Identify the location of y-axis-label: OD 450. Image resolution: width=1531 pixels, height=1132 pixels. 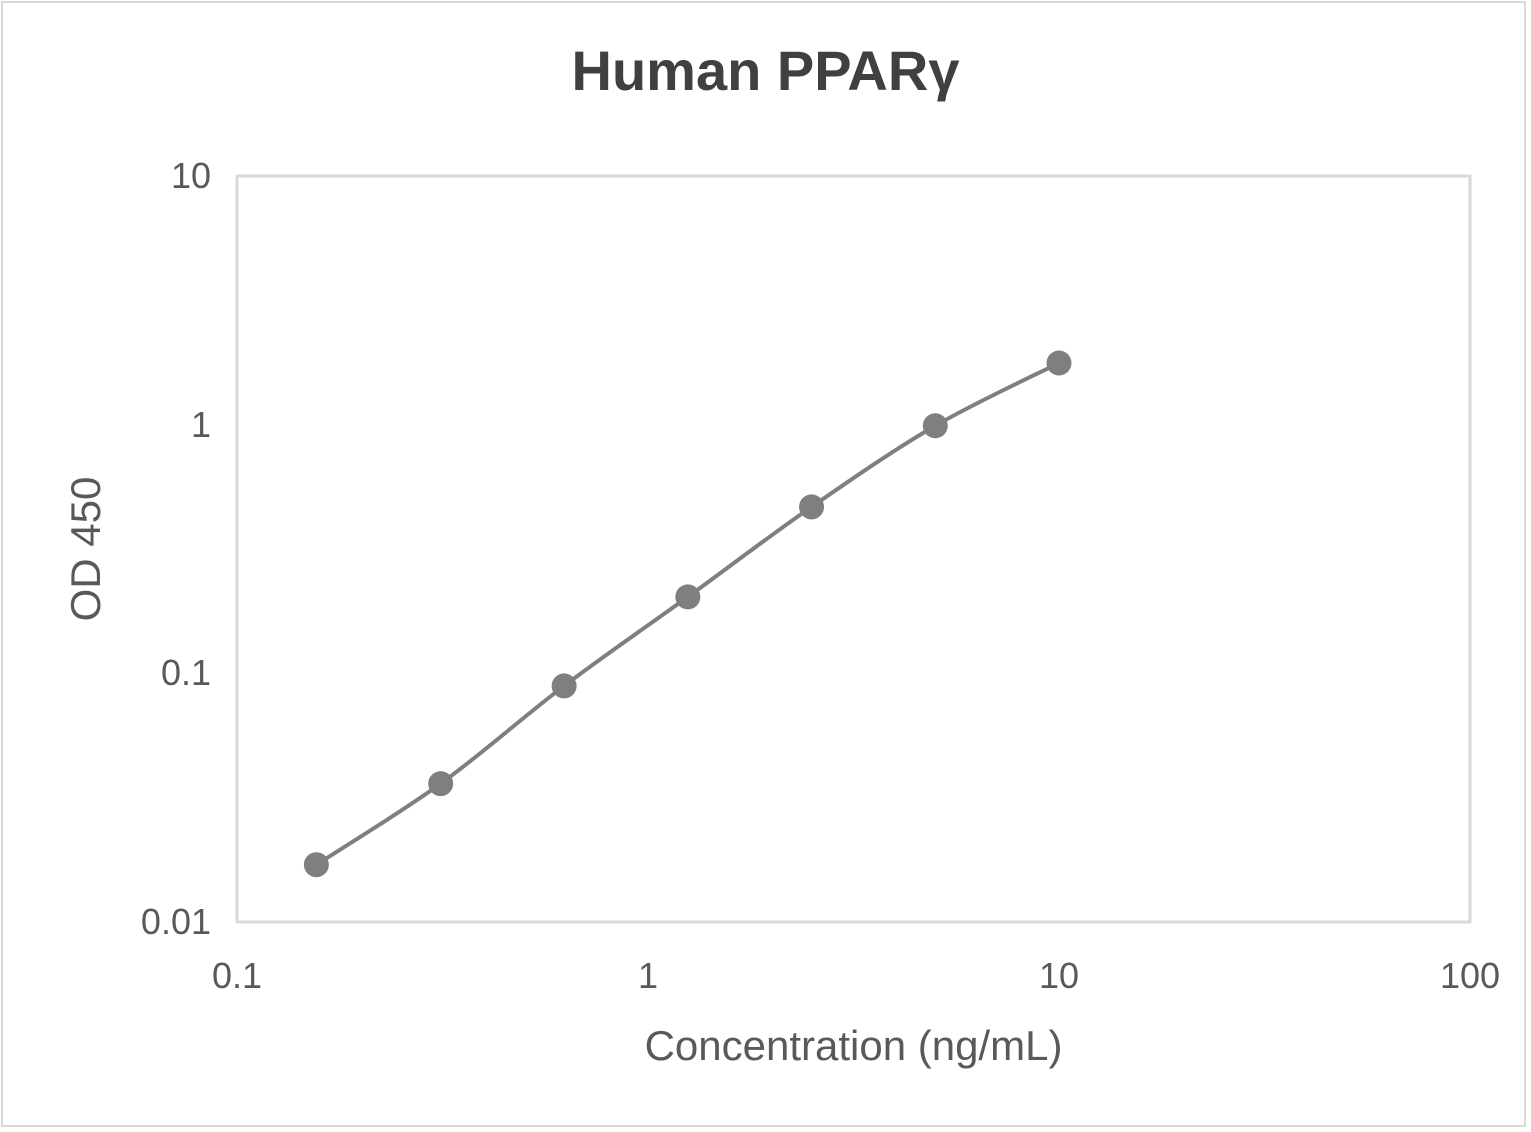
(85, 549).